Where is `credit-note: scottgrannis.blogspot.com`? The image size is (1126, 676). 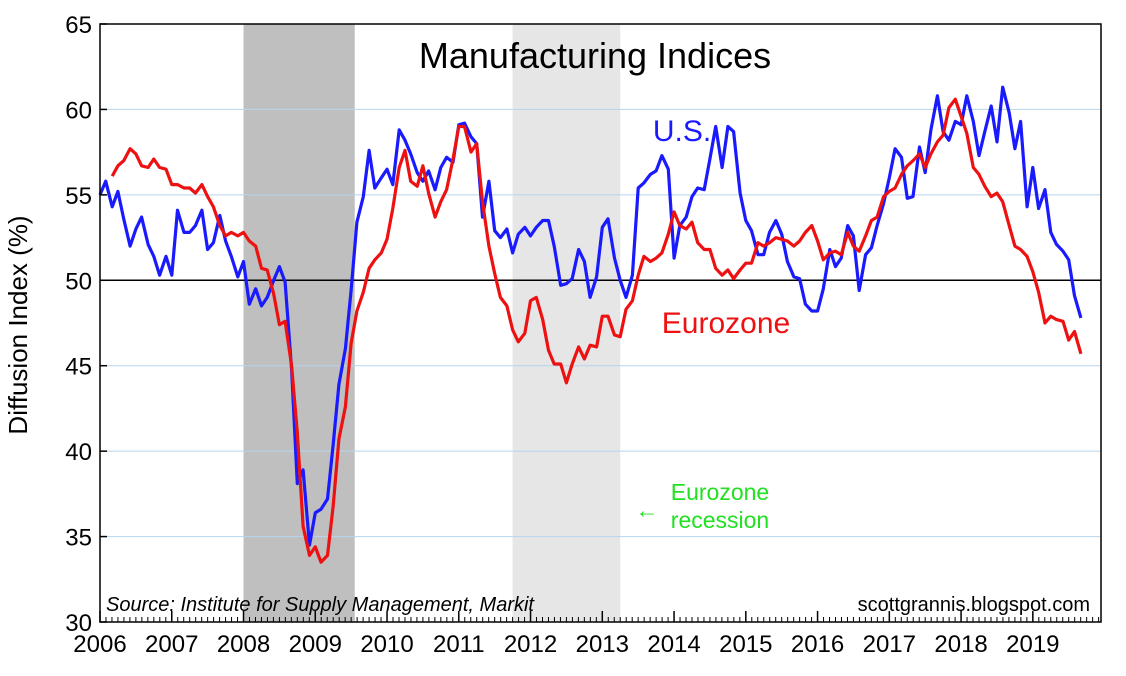
credit-note: scottgrannis.blogspot.com is located at coordinates (974, 605).